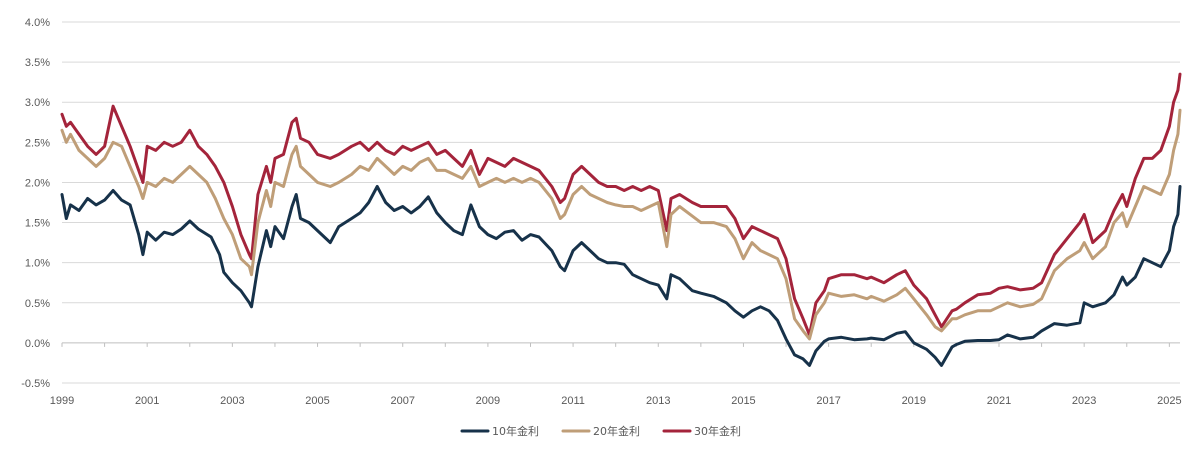 The image size is (1200, 456). What do you see at coordinates (616, 431) in the screenshot?
I see `legend-label: 20年金利` at bounding box center [616, 431].